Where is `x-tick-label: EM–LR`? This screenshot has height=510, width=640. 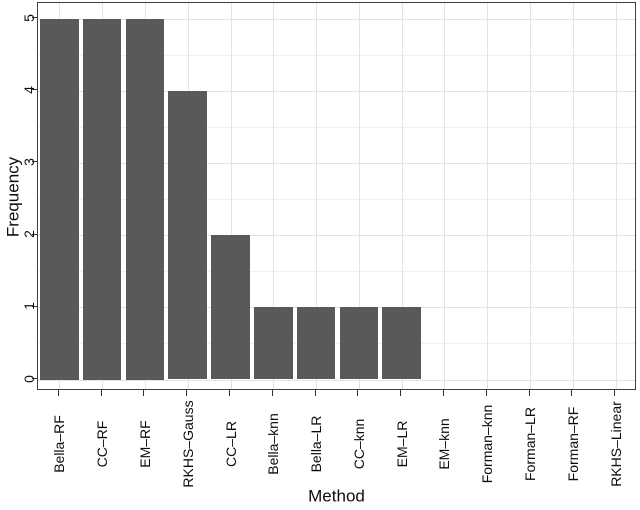 x-tick-label: EM–LR is located at coordinates (401, 444).